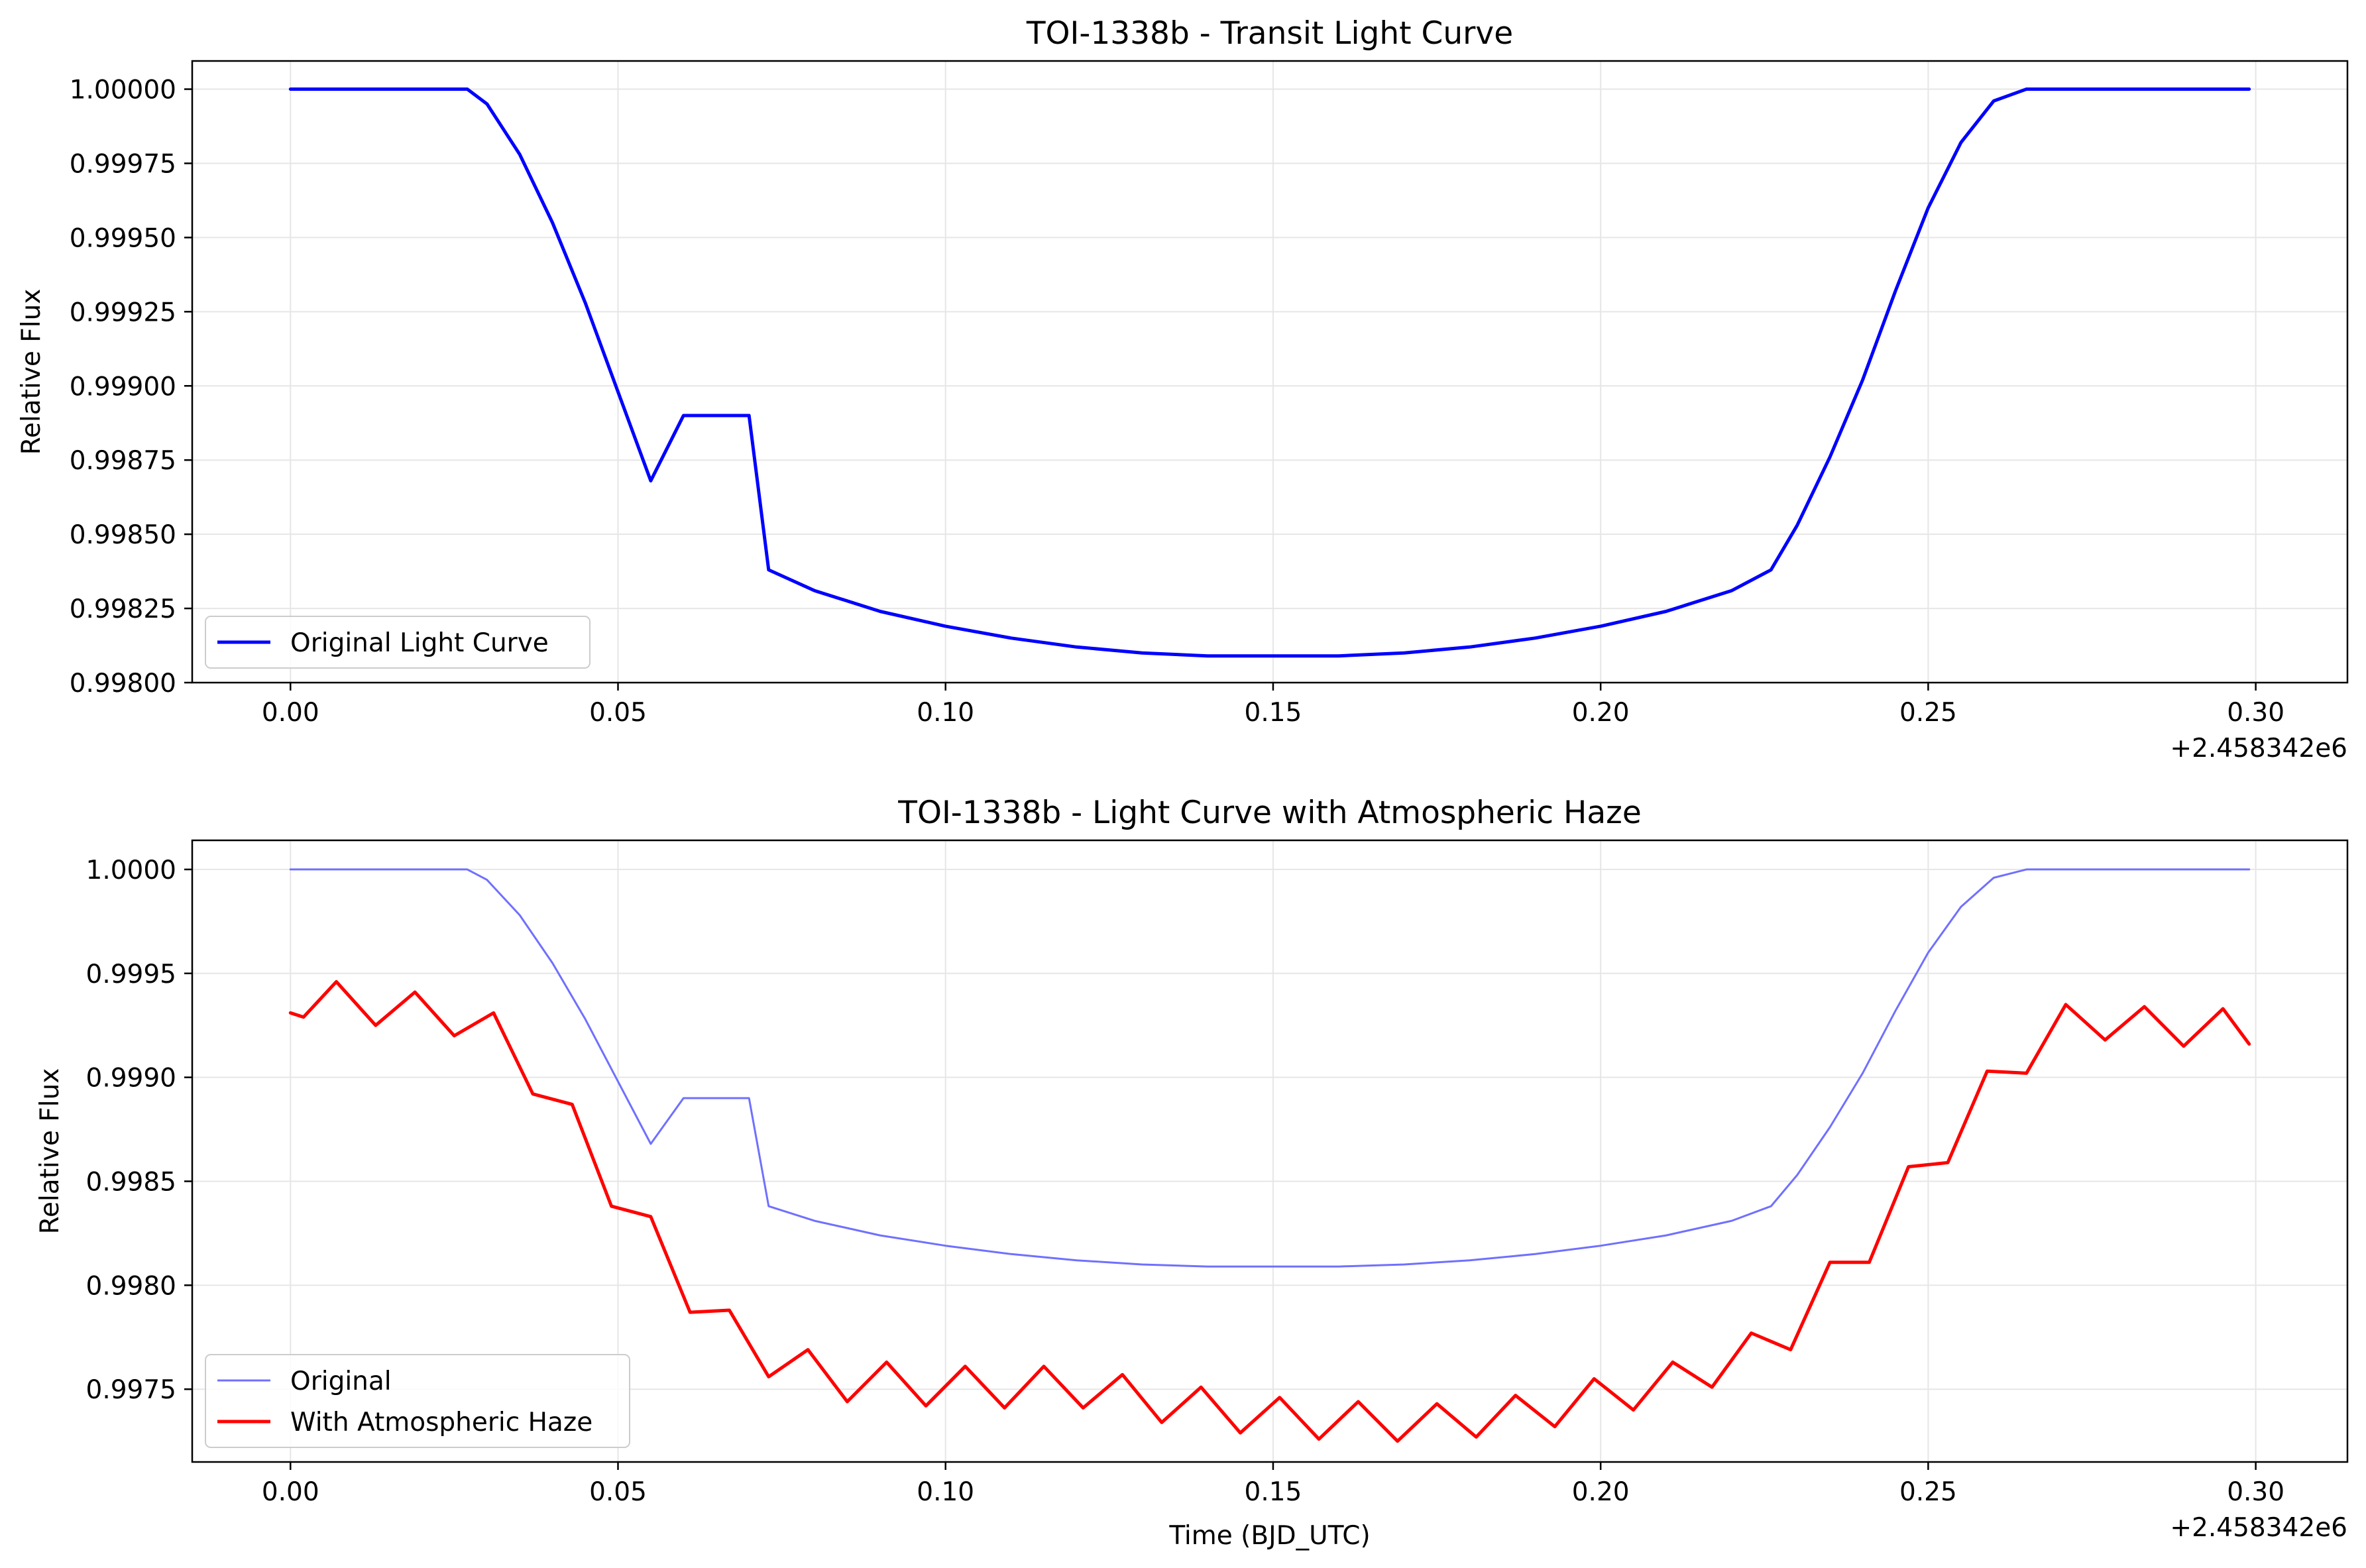 The height and width of the screenshot is (1568, 2366). Describe the element at coordinates (441, 1422) in the screenshot. I see `legend-entry-label: With Atmospheric Haze` at that location.